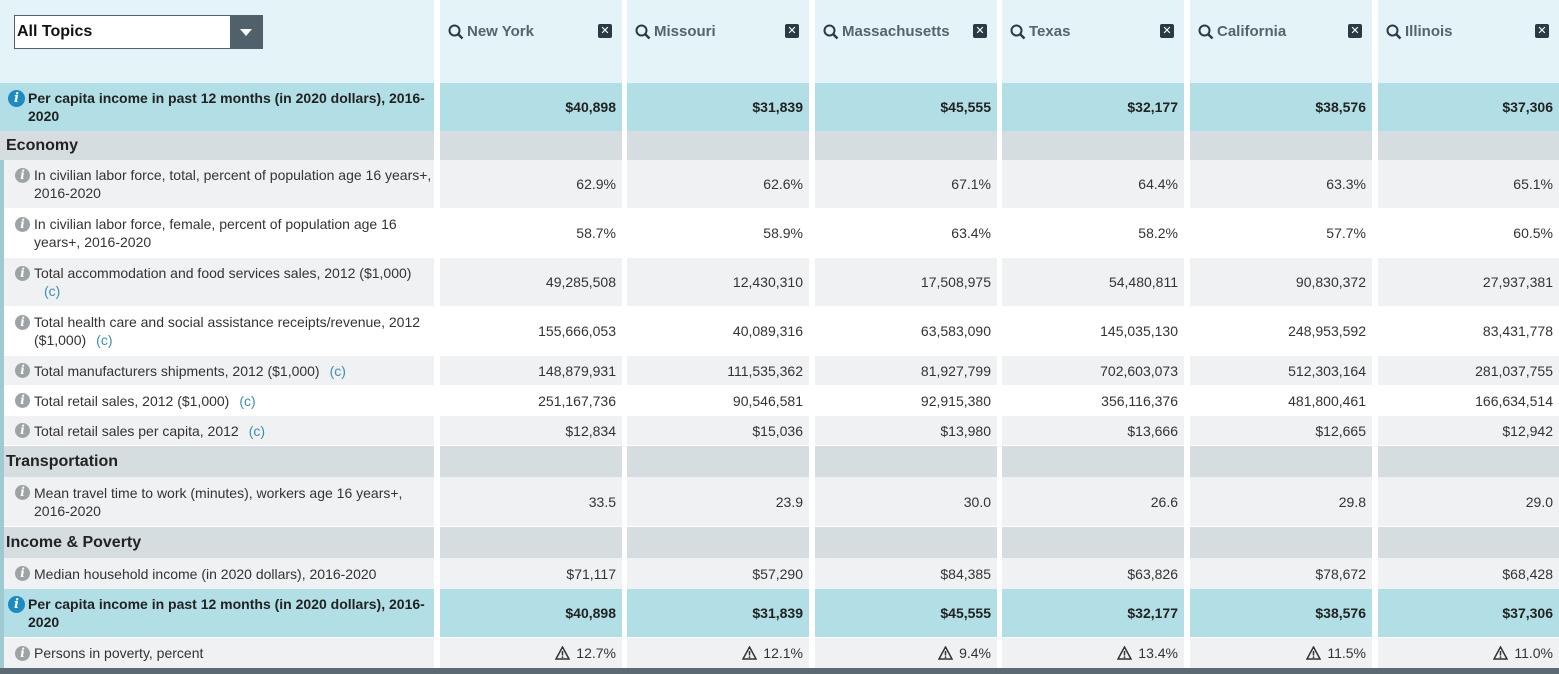 The image size is (1559, 674). What do you see at coordinates (138, 32) in the screenshot?
I see `topic-select: All Topics` at bounding box center [138, 32].